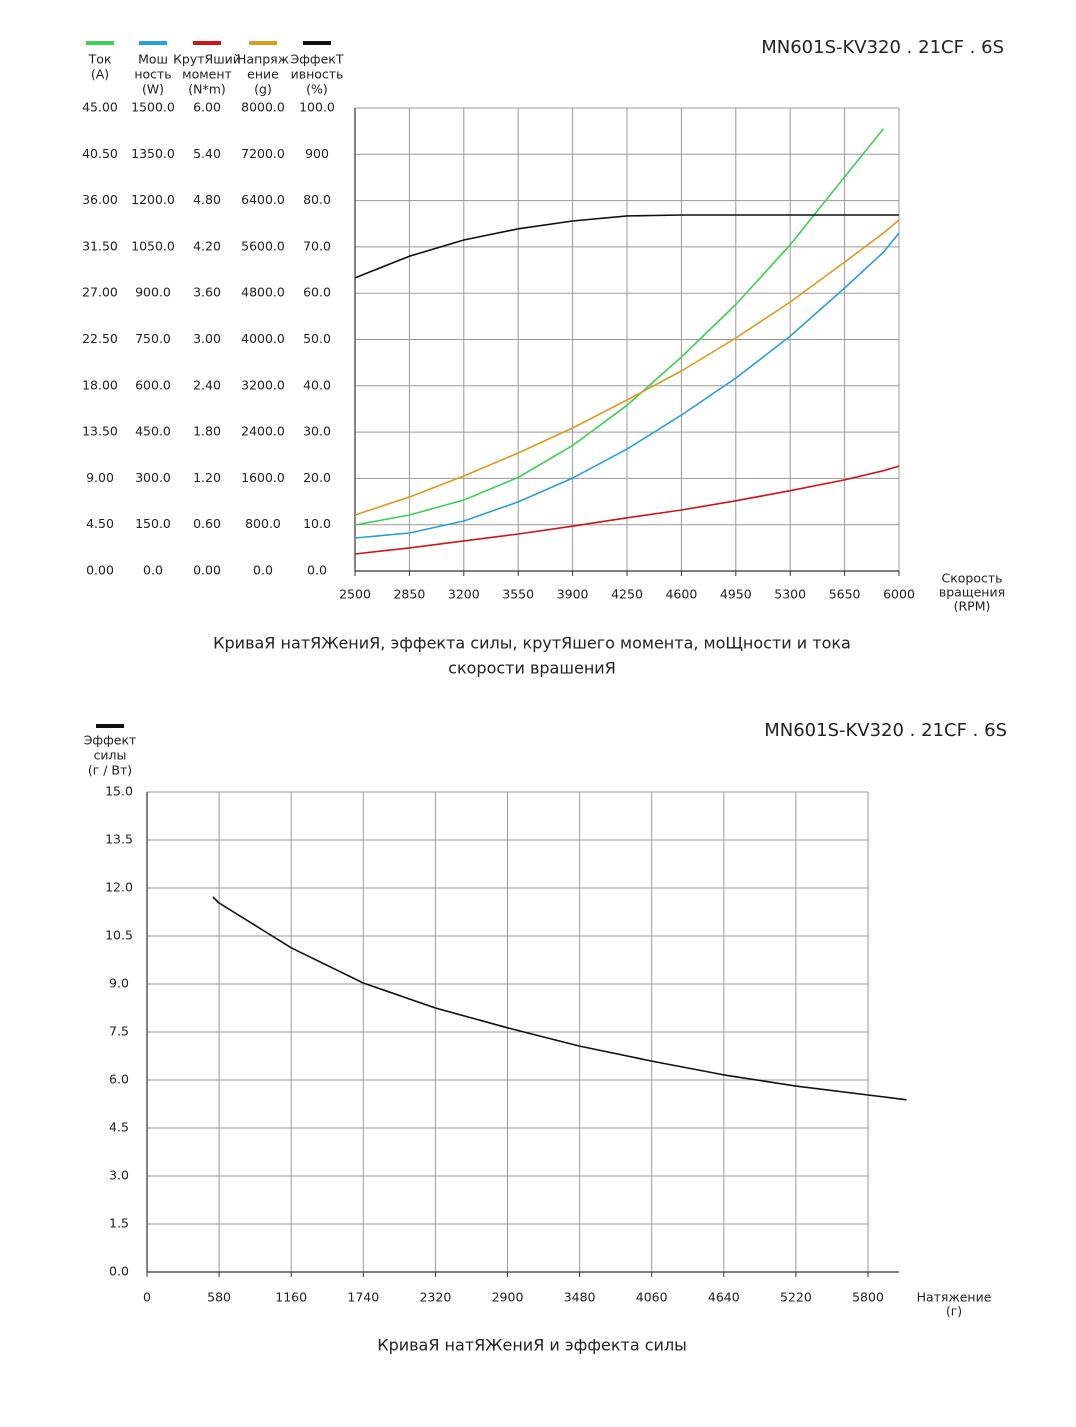  I want to click on y-tick-label: 13.50, so click(100, 431).